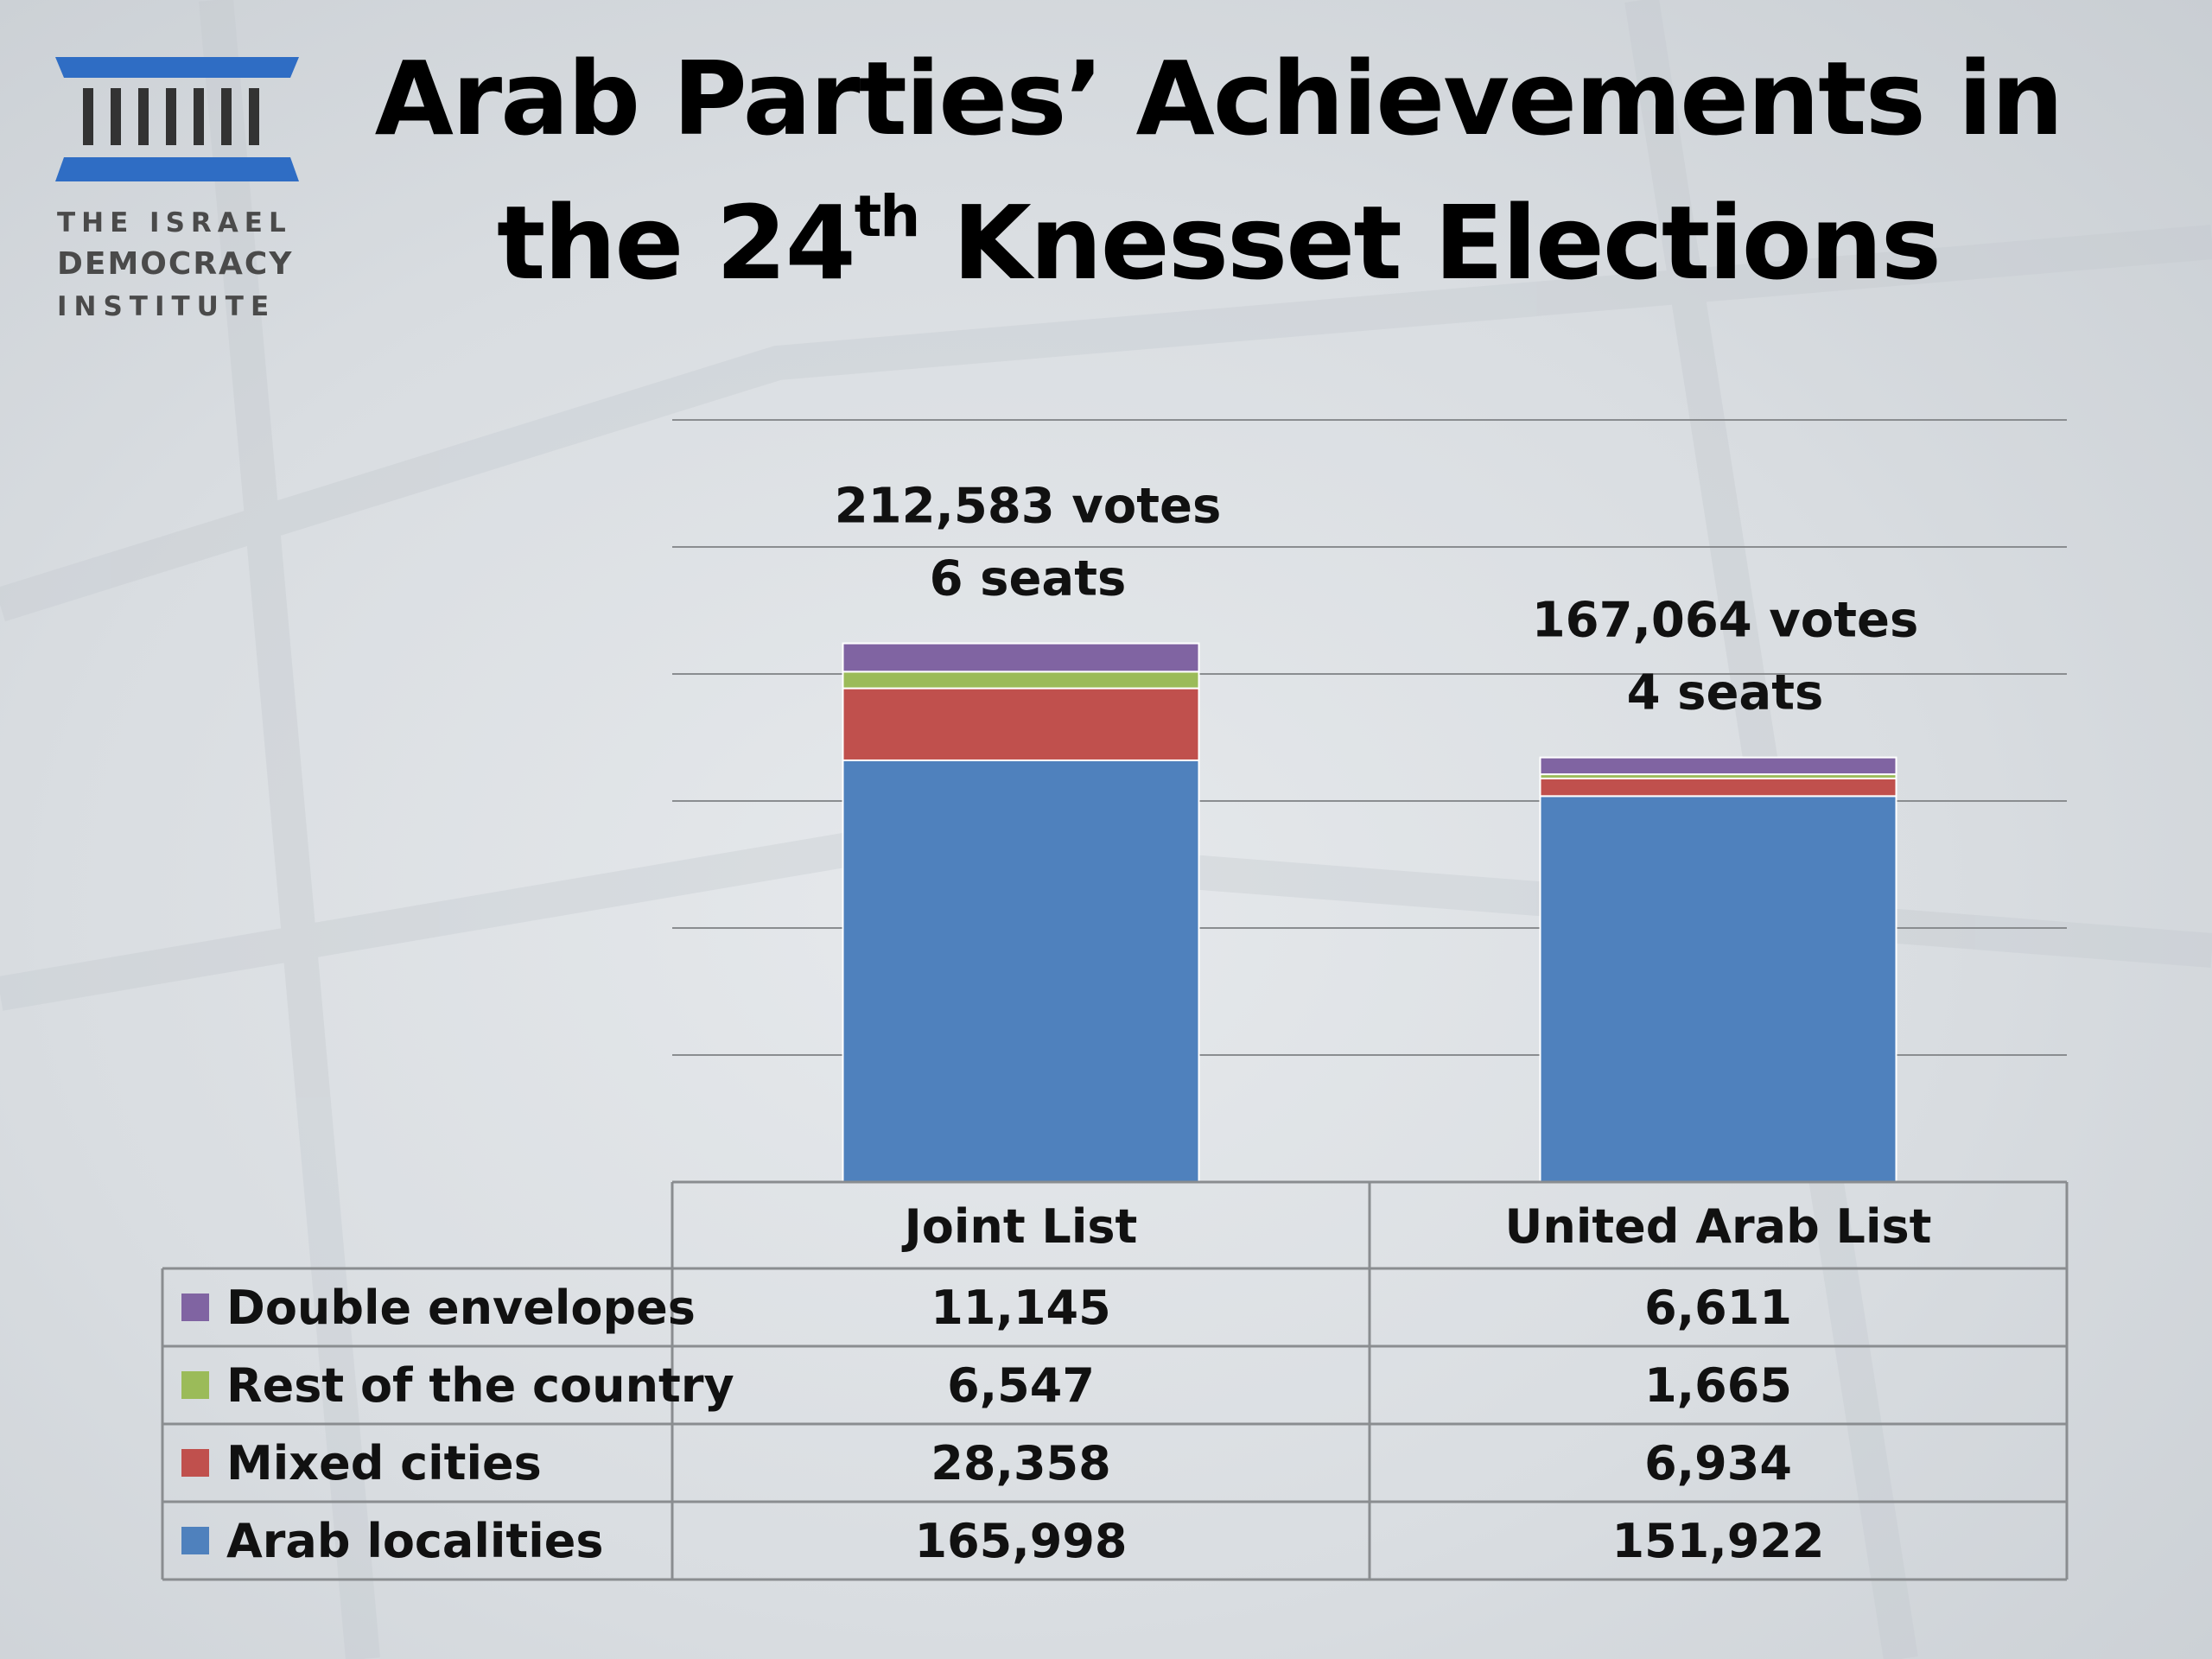 Image resolution: width=2212 pixels, height=1659 pixels. What do you see at coordinates (1019, 1226) in the screenshot?
I see `table-column-header: Joint List` at bounding box center [1019, 1226].